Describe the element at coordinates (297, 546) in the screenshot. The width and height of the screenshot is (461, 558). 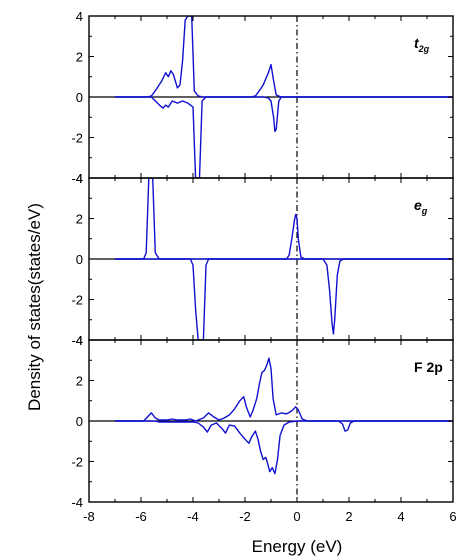
I see `x-axis-title: Energy (eV)` at that location.